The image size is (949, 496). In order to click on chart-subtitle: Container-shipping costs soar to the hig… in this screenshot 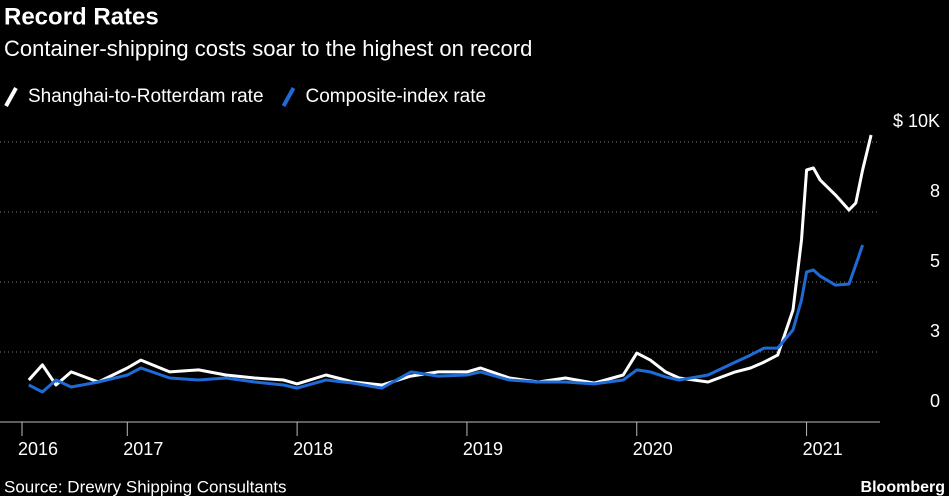, I will do `click(268, 48)`.